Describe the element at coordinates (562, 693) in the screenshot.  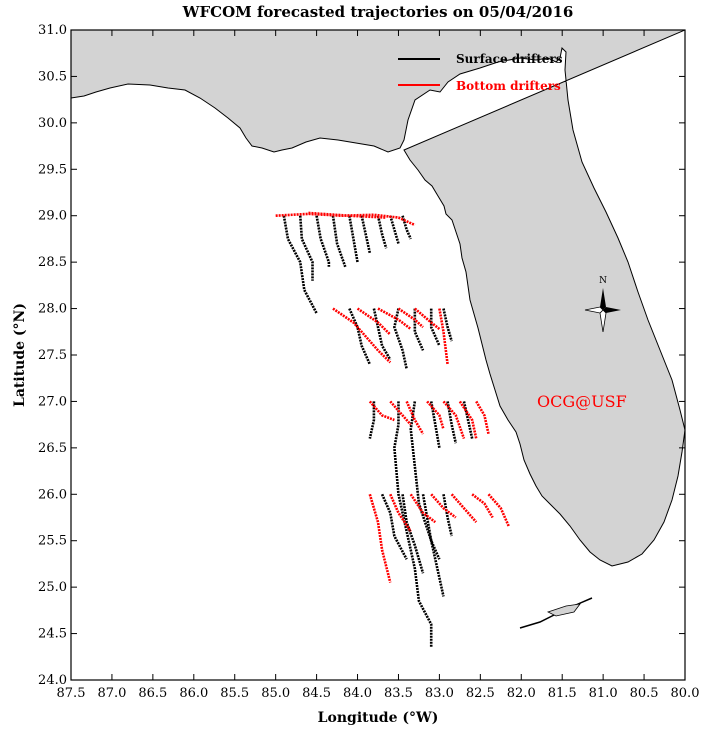
I see `x-tick-label: 81.5` at that location.